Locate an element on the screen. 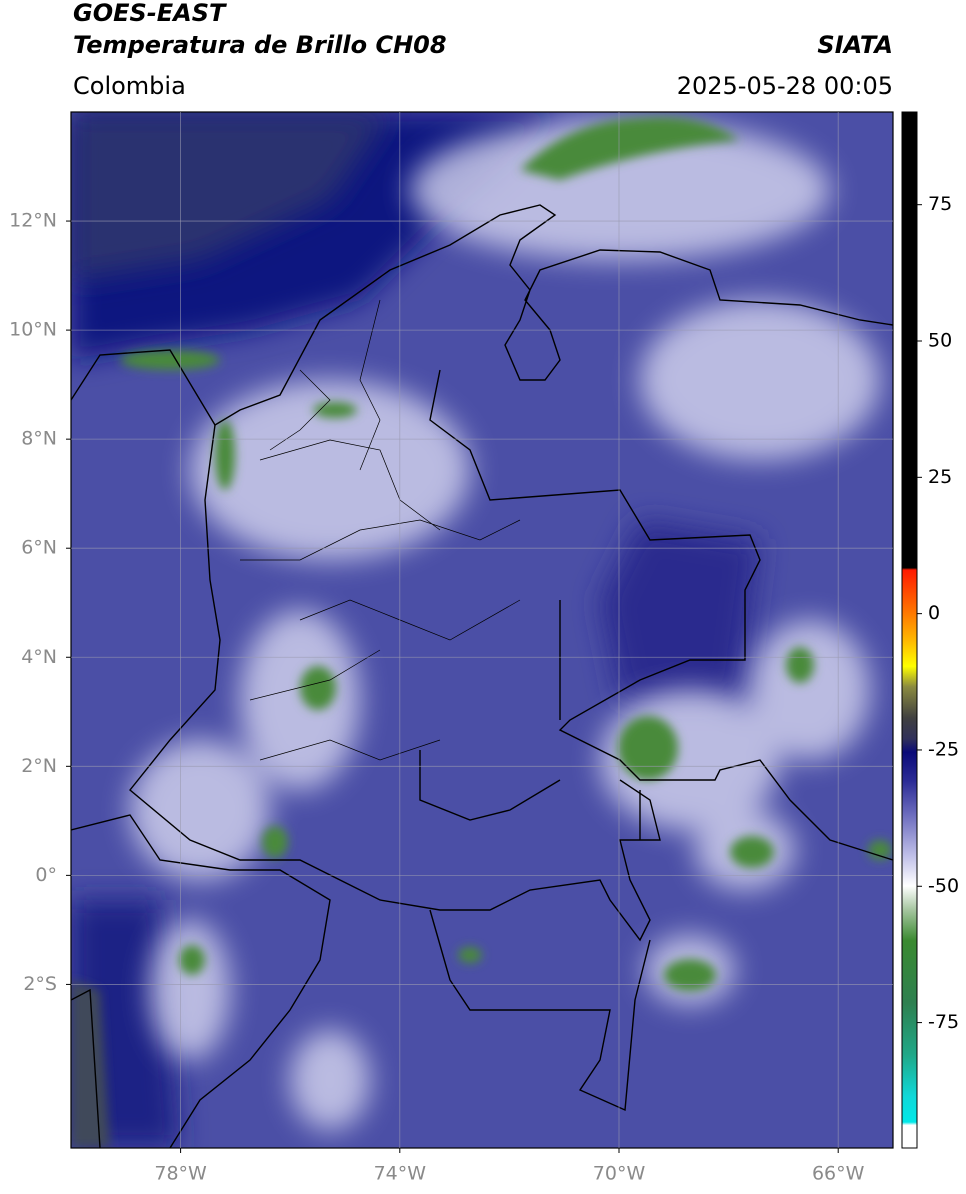 This screenshot has height=1194, width=966. source: SIATA is located at coordinates (855, 45).